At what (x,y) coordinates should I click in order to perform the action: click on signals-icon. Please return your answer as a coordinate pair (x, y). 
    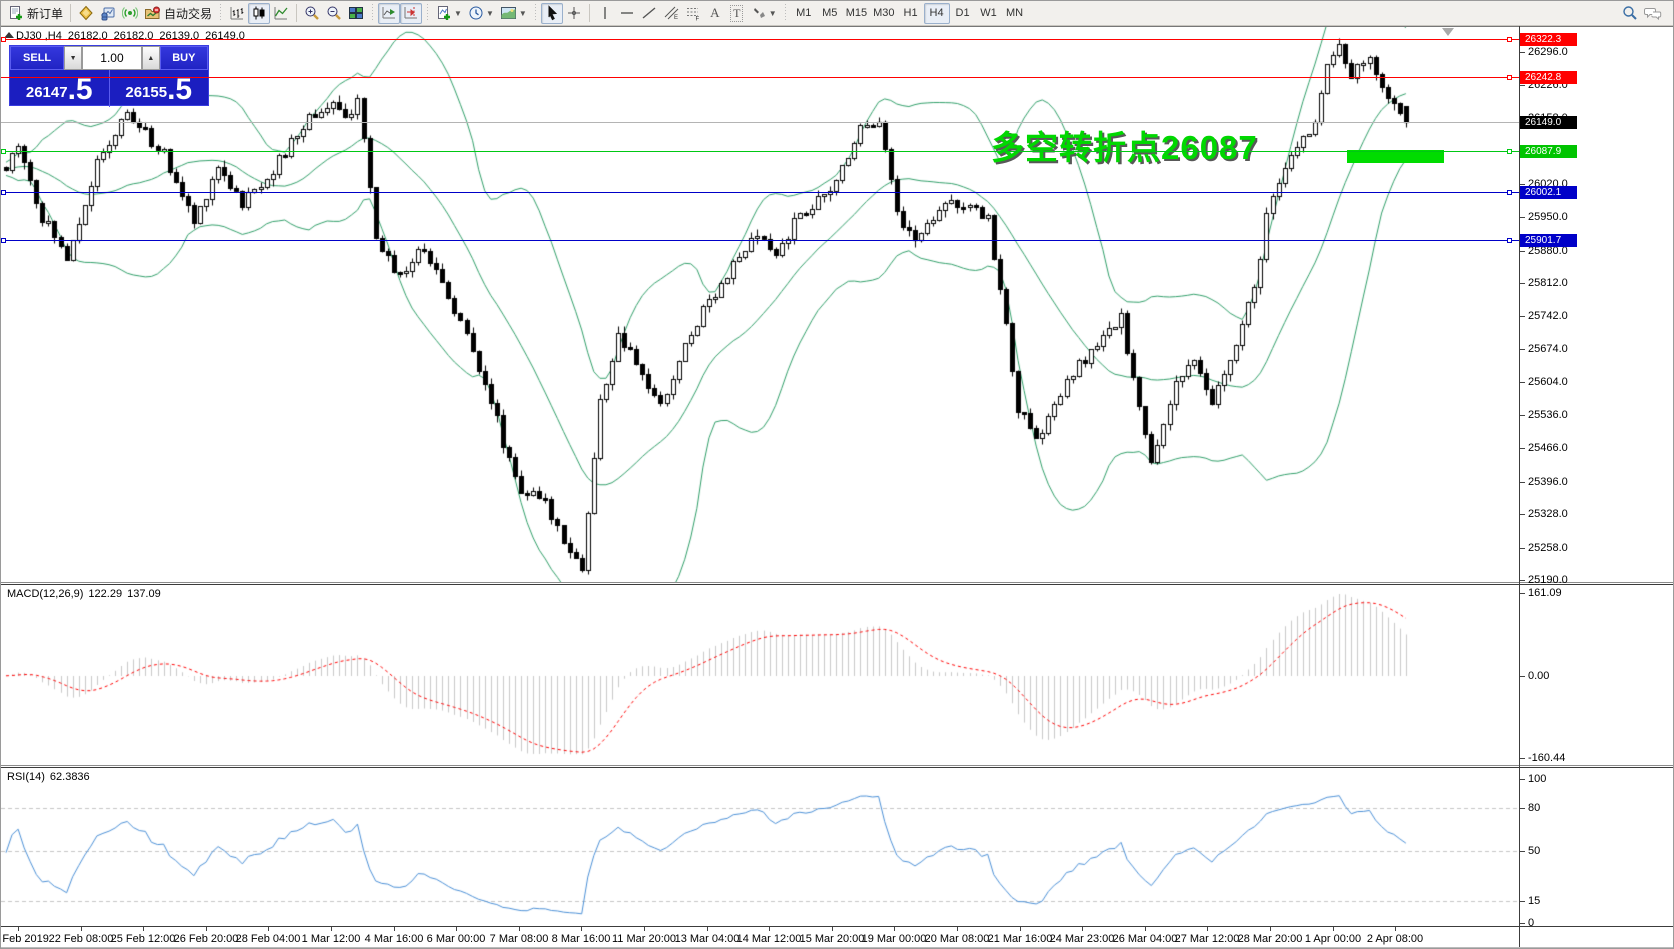
    Looking at the image, I should click on (130, 13).